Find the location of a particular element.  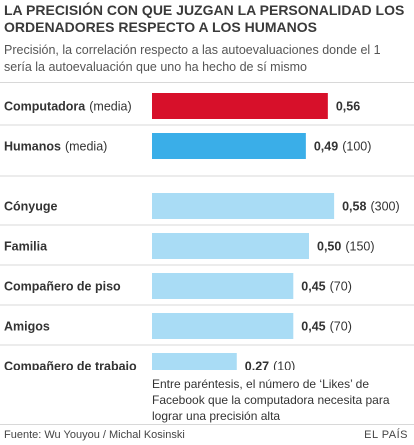

value-label: 0,49 (100) is located at coordinates (343, 147).